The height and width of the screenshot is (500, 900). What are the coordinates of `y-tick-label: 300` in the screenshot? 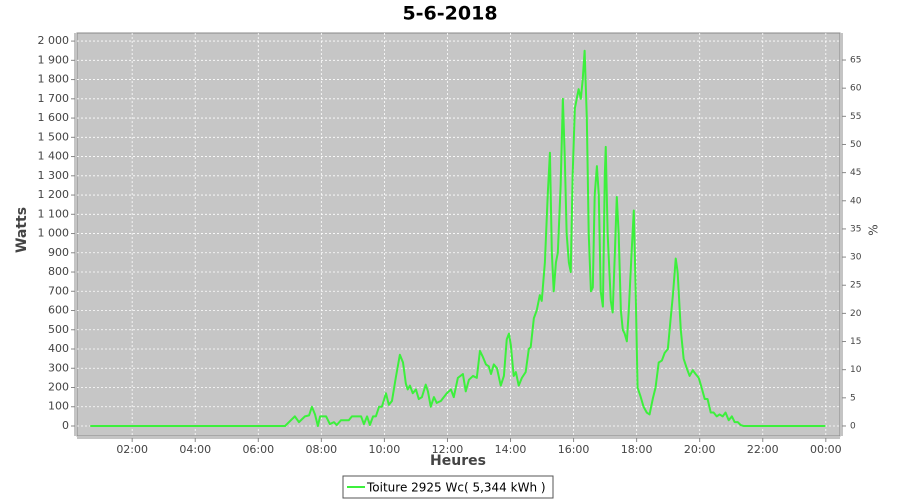 It's located at (58, 367).